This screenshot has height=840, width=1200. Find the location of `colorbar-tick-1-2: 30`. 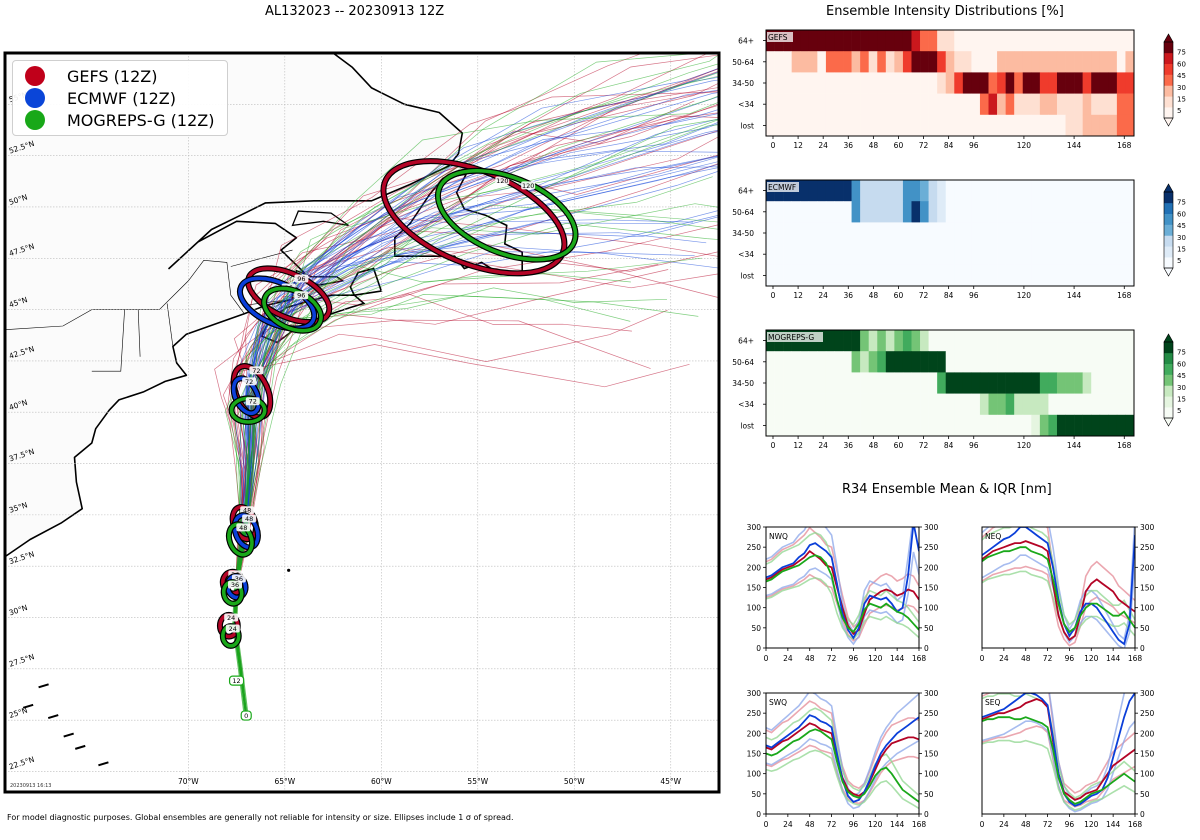

colorbar-tick-1-2: 30 is located at coordinates (1181, 238).